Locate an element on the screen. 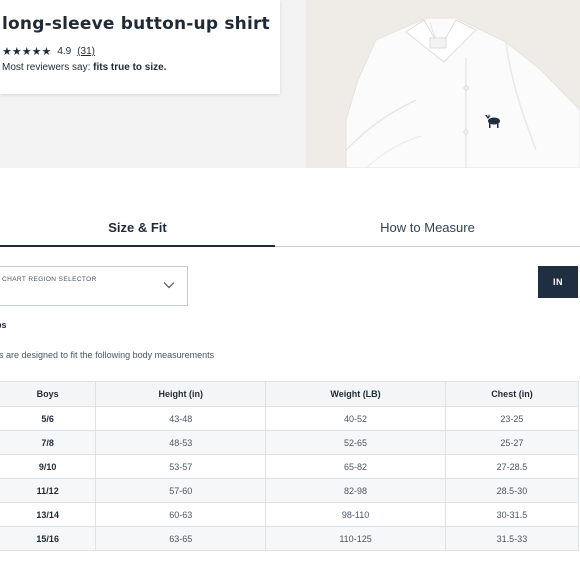  chest-cell: 30-31.5 is located at coordinates (512, 514).